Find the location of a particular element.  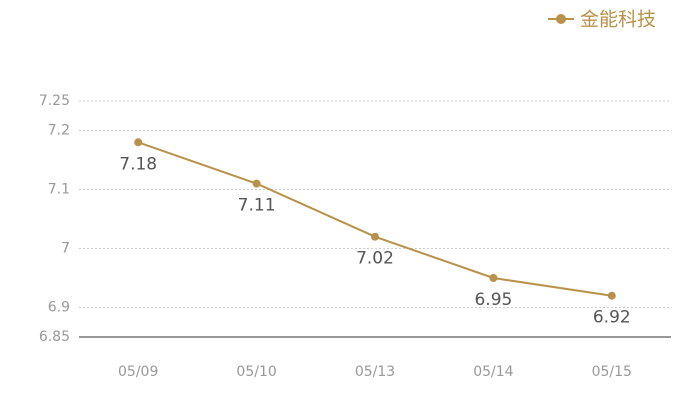

y-tick-label: 7.25 is located at coordinates (54, 101).